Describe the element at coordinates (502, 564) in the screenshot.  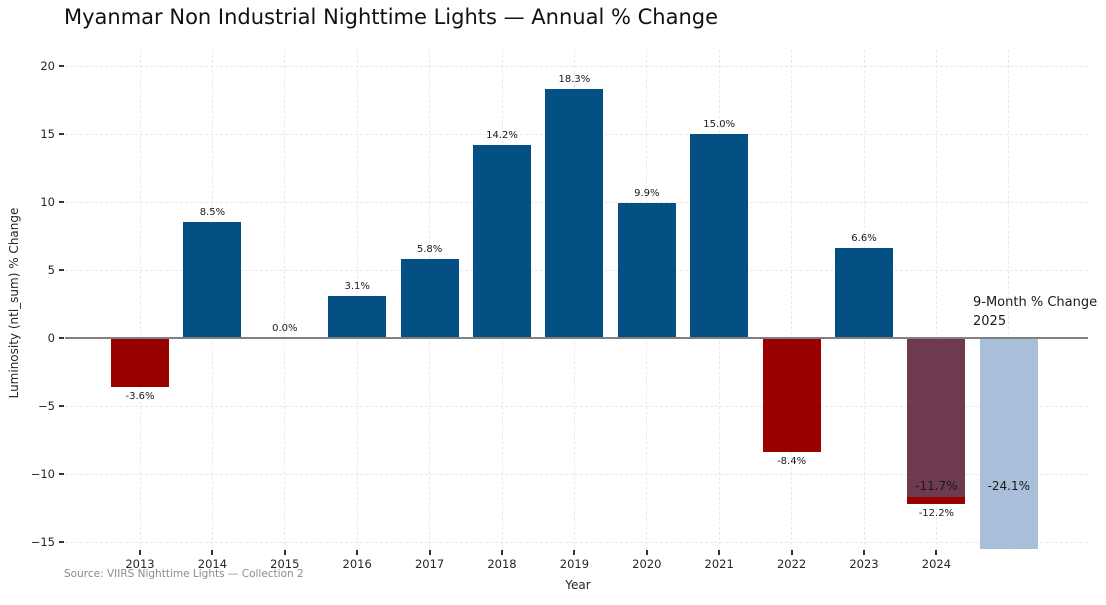
I see `x-tick-label: 2018` at that location.